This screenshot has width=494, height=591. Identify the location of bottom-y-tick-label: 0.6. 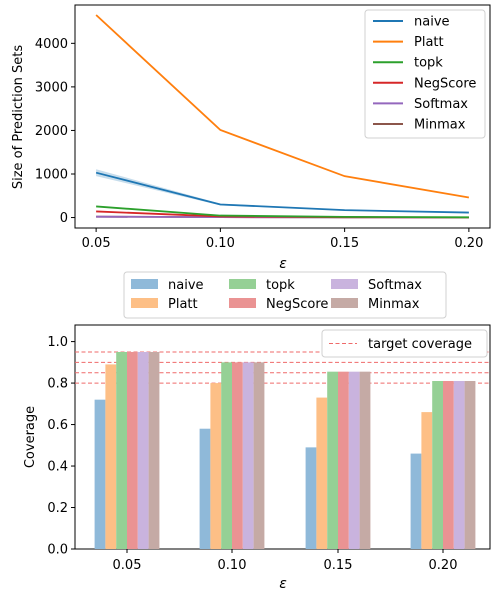
(57, 425).